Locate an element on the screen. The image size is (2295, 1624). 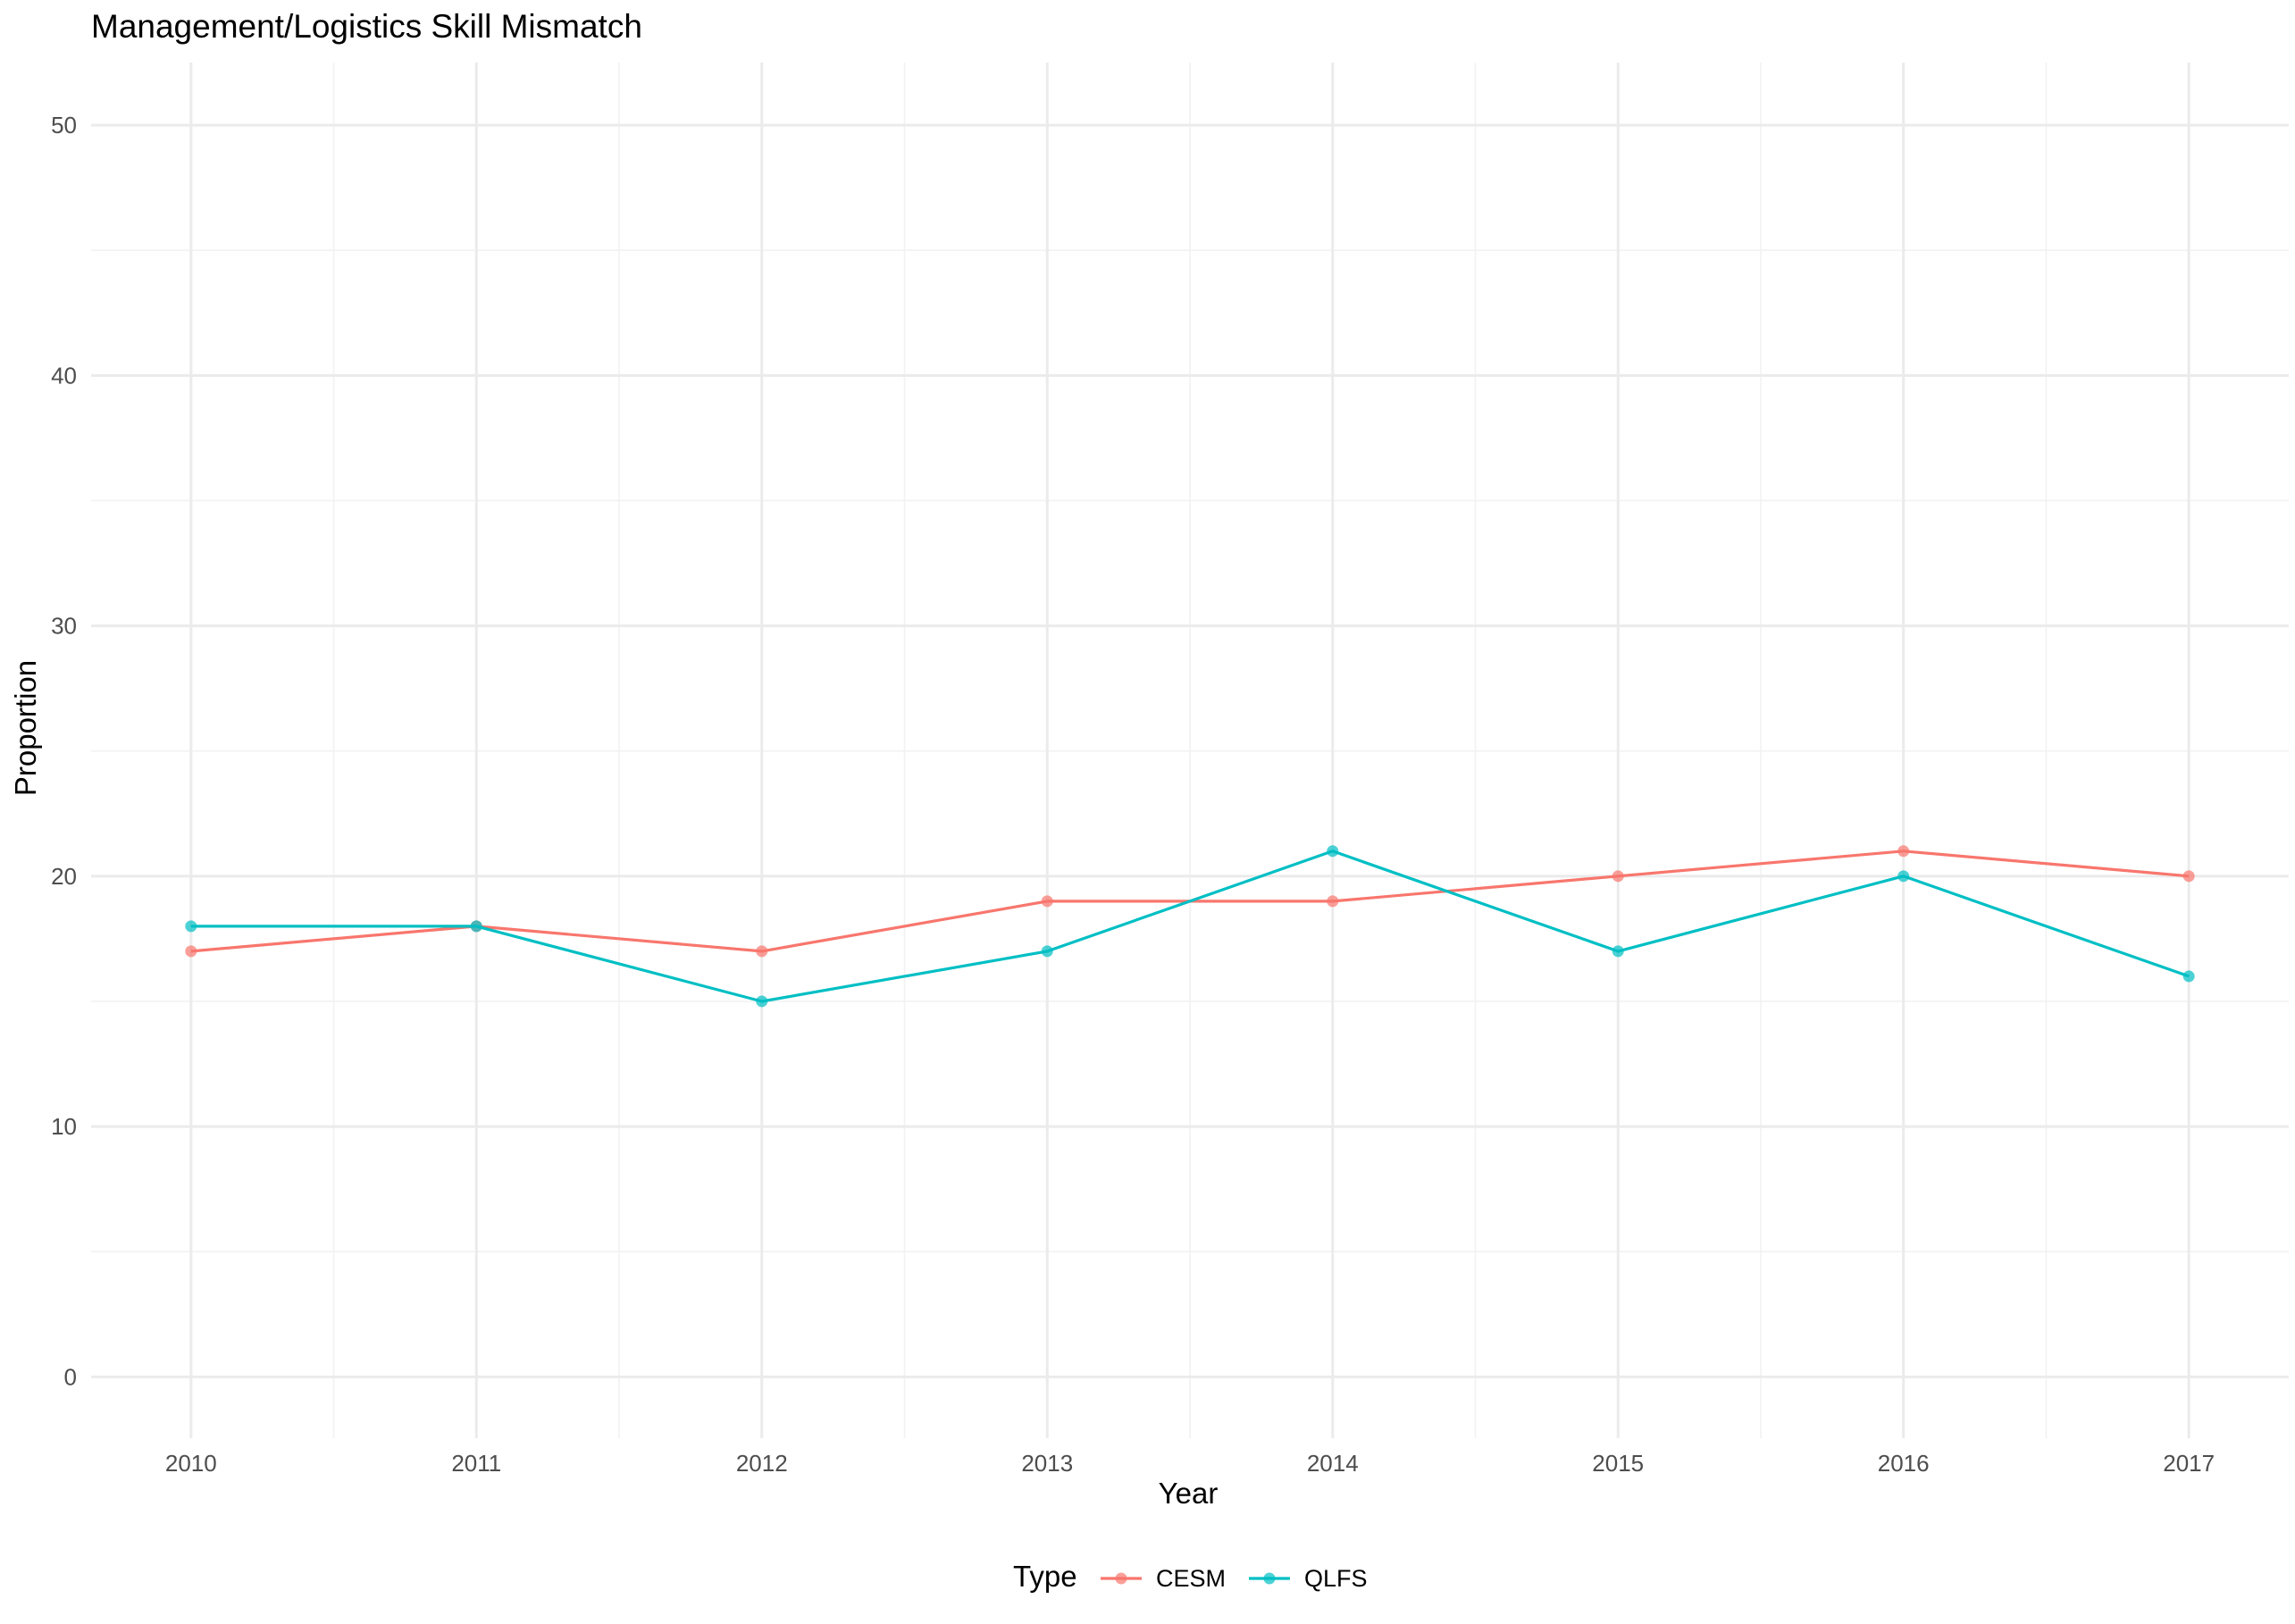
x-tick-label: 2013 is located at coordinates (1047, 1463).